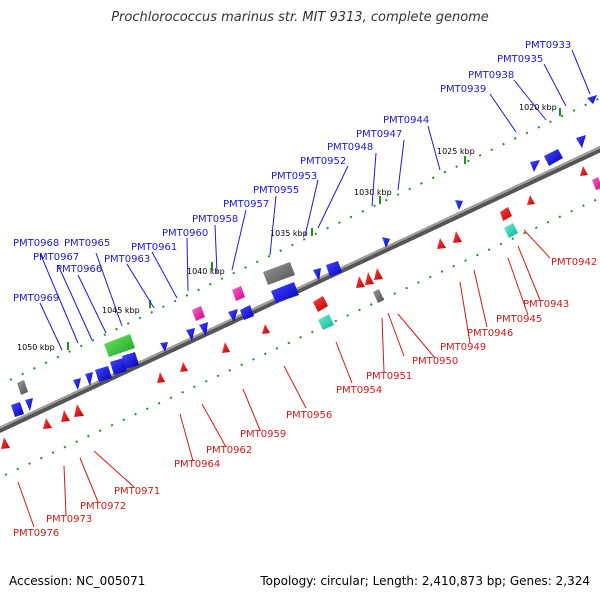  What do you see at coordinates (538, 107) in the screenshot?
I see `kbp-label: 1020 kbp` at bounding box center [538, 107].